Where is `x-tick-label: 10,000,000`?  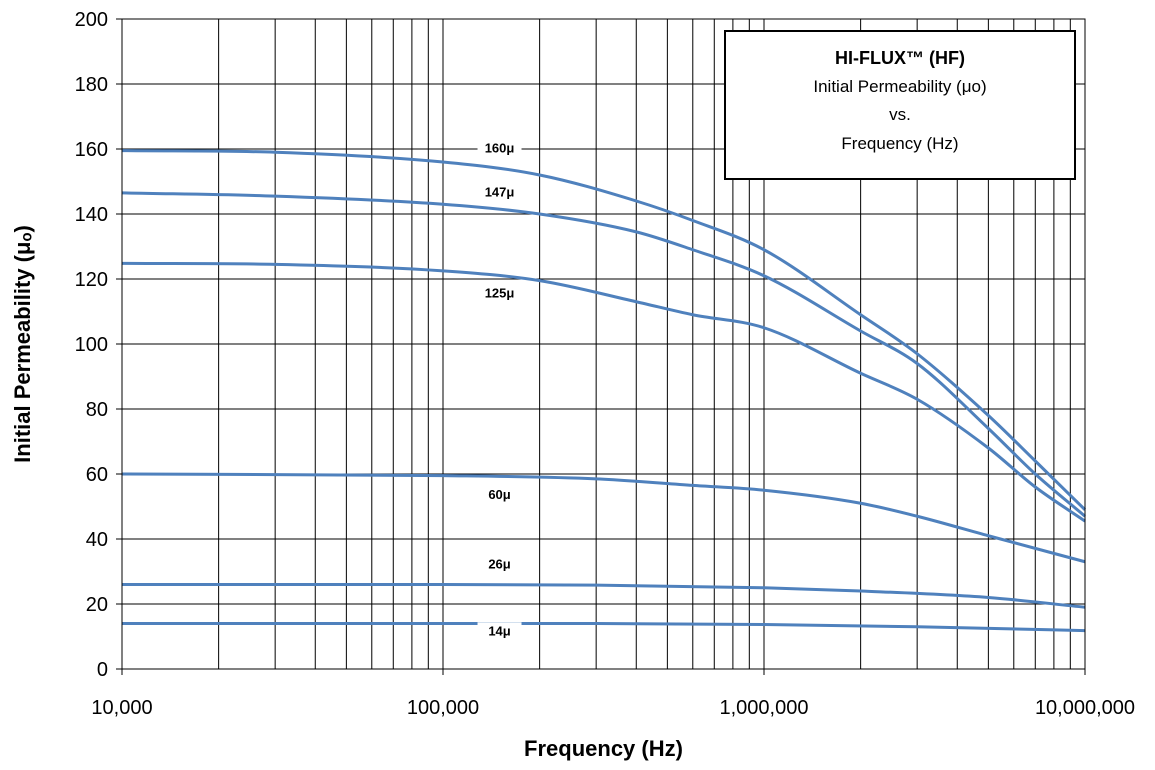 x-tick-label: 10,000,000 is located at coordinates (1085, 708).